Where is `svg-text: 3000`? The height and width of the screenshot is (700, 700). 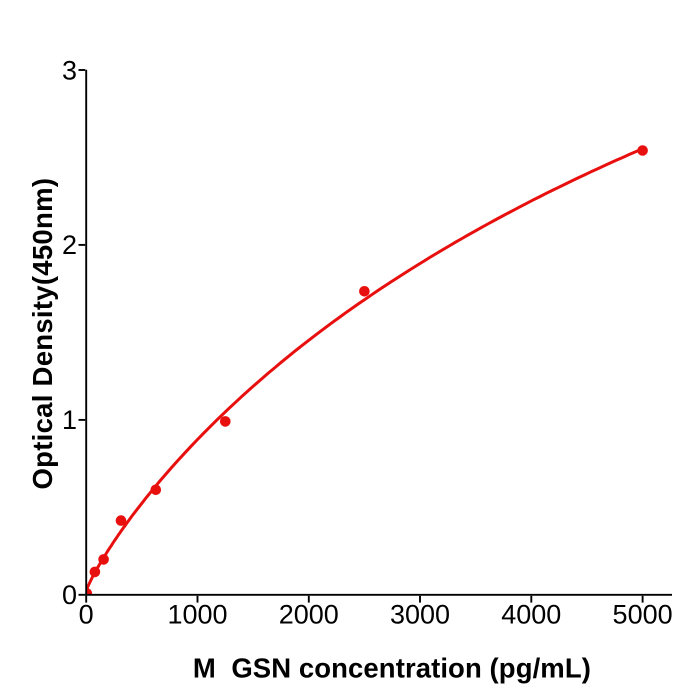 svg-text: 3000 is located at coordinates (420, 614).